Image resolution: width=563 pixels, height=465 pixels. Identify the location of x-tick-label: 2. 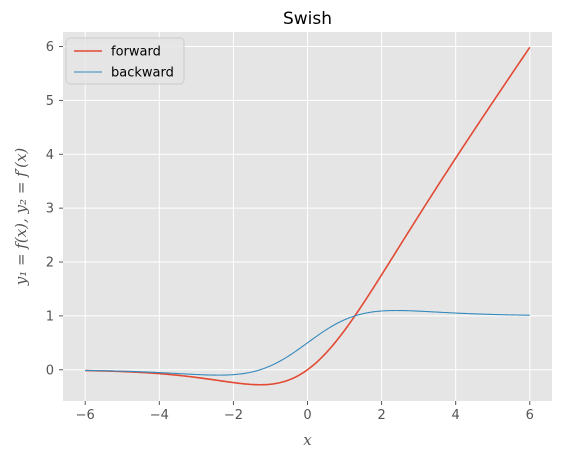
(381, 415).